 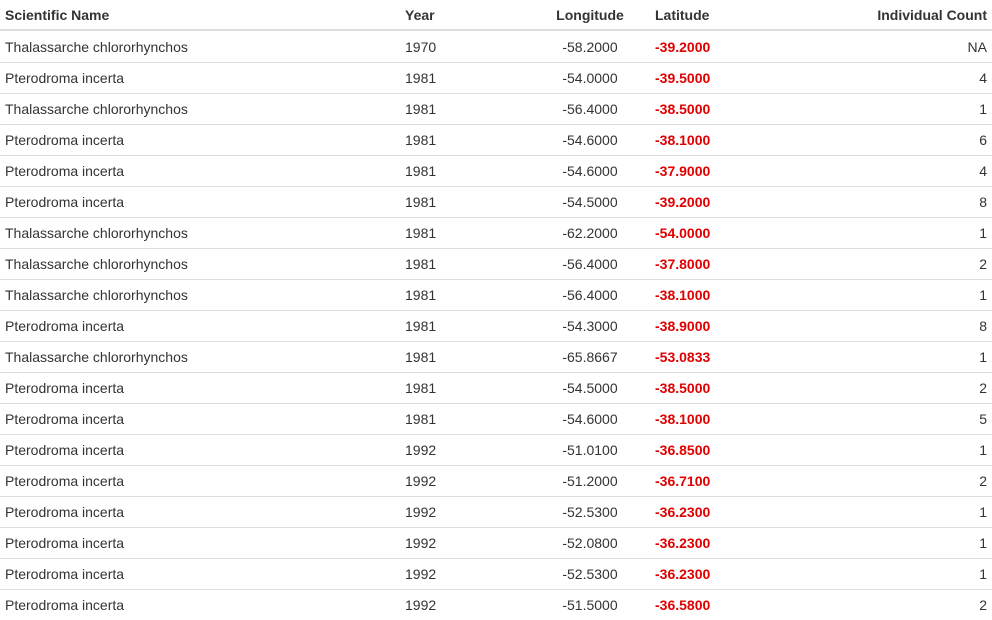 I want to click on cell-latitude: -38.9000, so click(x=697, y=326).